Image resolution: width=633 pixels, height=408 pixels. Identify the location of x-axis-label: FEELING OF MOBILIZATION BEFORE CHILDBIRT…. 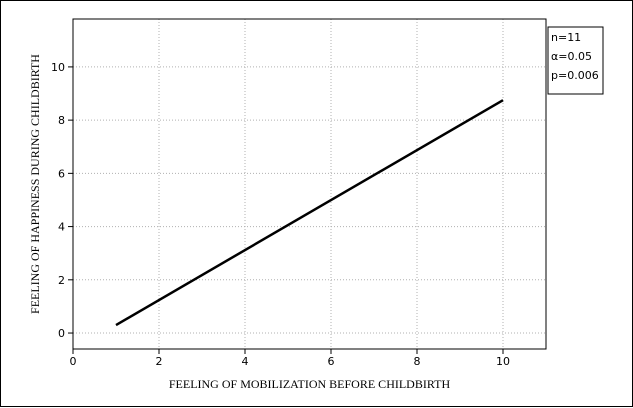
(310, 384).